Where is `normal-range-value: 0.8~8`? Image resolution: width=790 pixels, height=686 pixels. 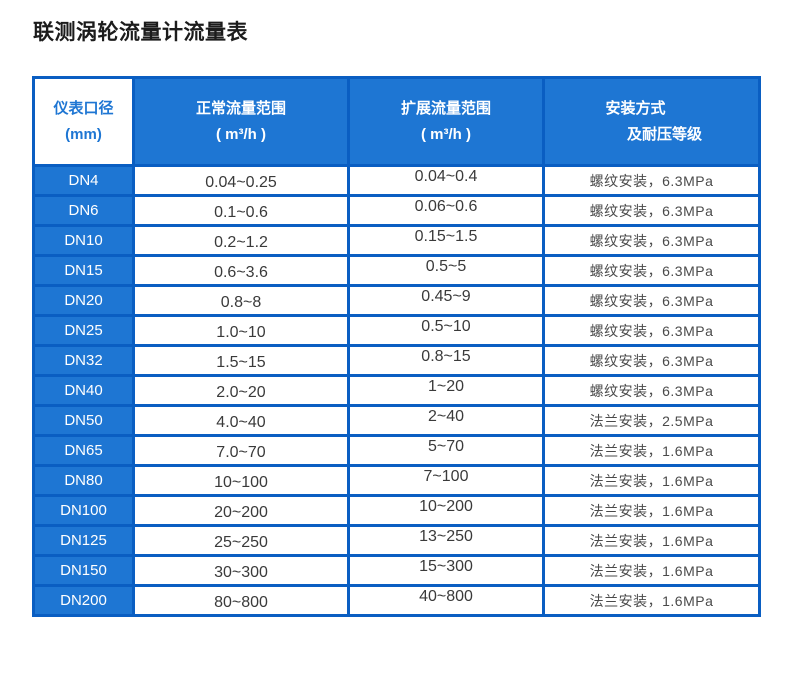
normal-range-value: 0.8~8 is located at coordinates (241, 302).